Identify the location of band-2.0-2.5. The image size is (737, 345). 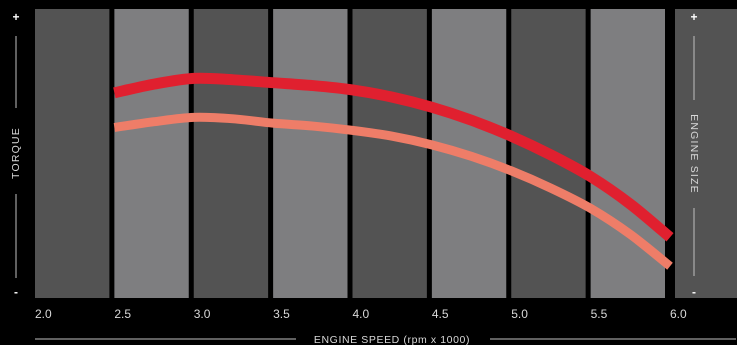
(72, 153).